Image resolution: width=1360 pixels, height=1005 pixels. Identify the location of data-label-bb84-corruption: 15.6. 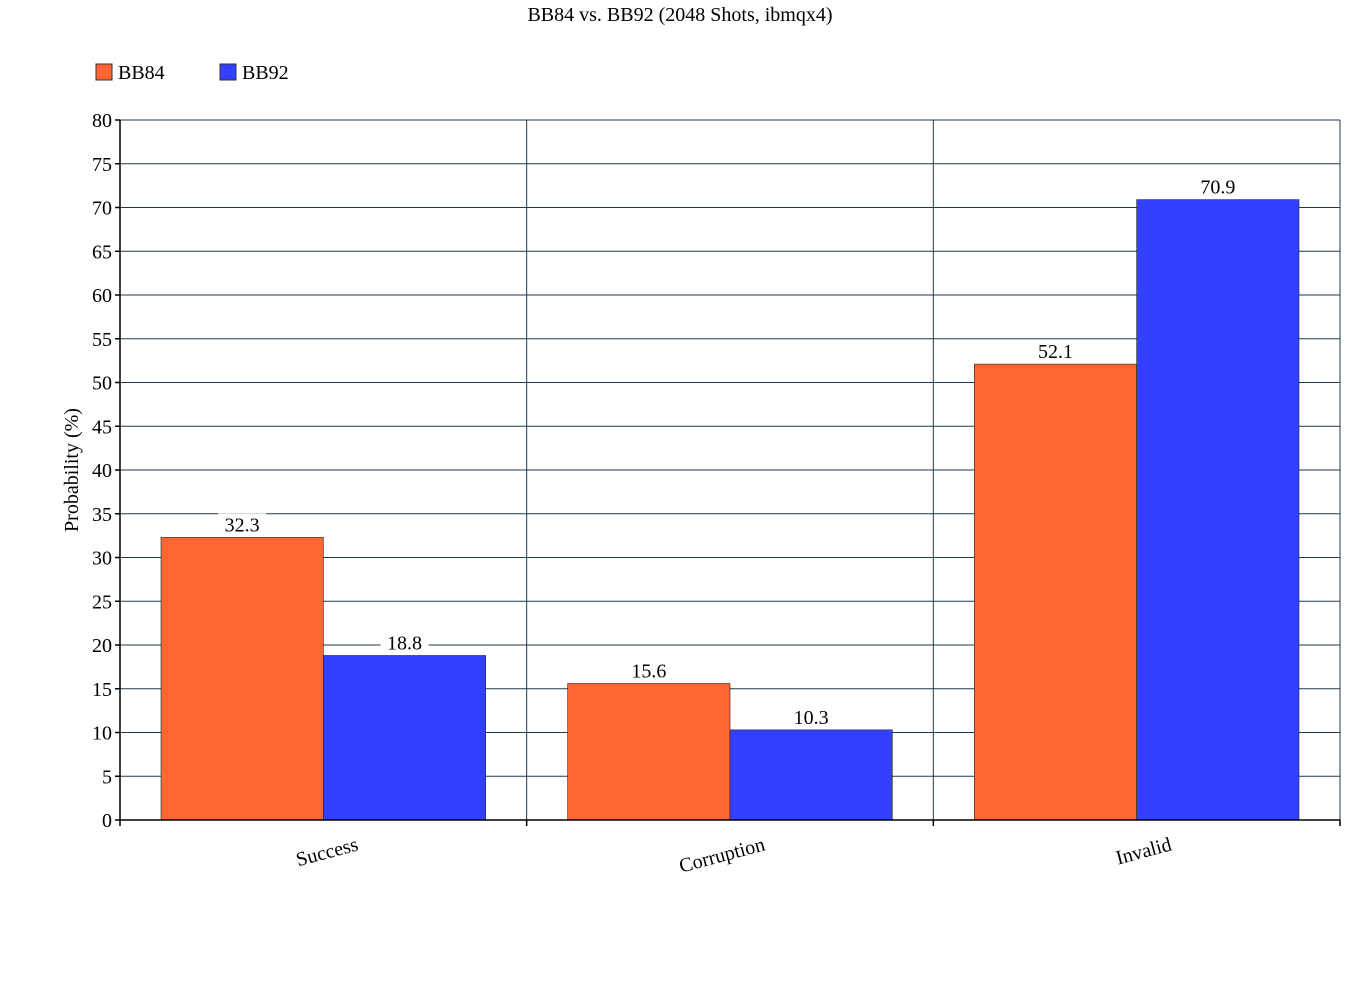
(648, 672).